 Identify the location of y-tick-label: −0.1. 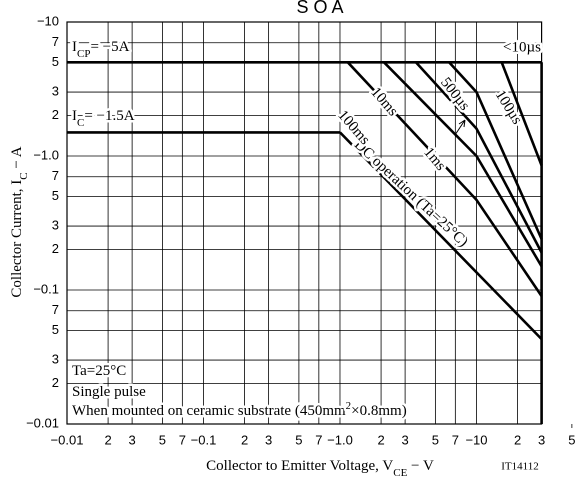
(46, 288).